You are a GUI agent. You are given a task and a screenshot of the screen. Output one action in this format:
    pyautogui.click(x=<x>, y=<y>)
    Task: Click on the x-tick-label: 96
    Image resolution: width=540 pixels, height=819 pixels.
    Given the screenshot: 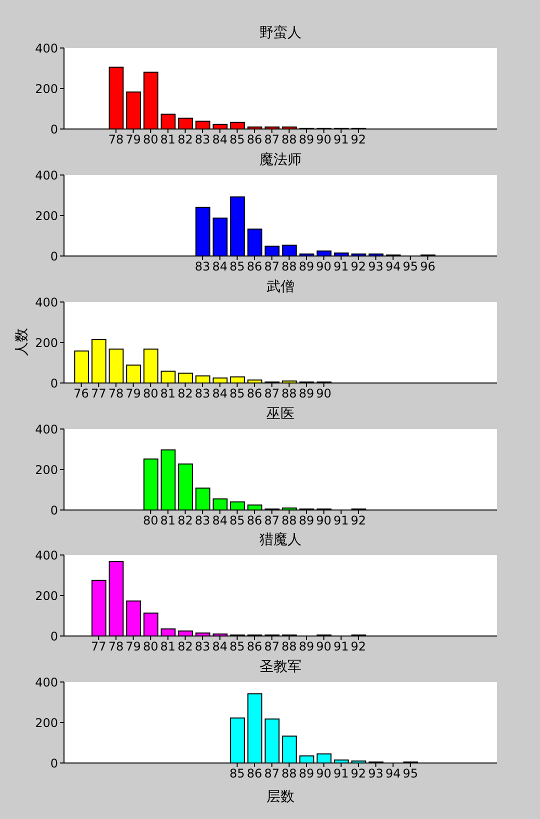 What is the action you would take?
    pyautogui.click(x=428, y=267)
    